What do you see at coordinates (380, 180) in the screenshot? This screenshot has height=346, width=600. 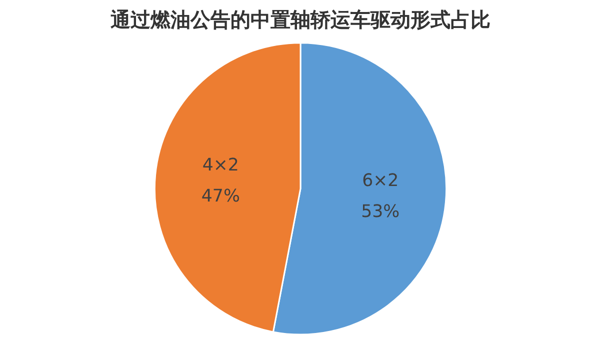 I see `slice-label: 6×2` at bounding box center [380, 180].